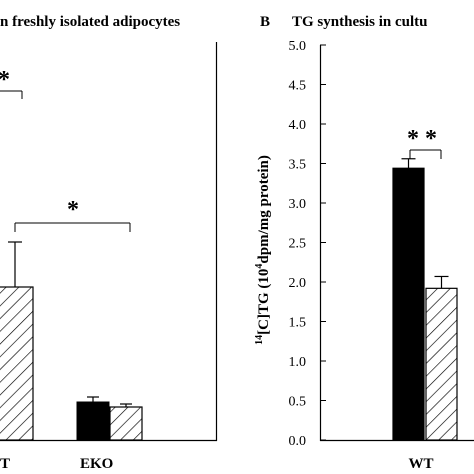  I want to click on panel-b-star-2: *, so click(431, 139).